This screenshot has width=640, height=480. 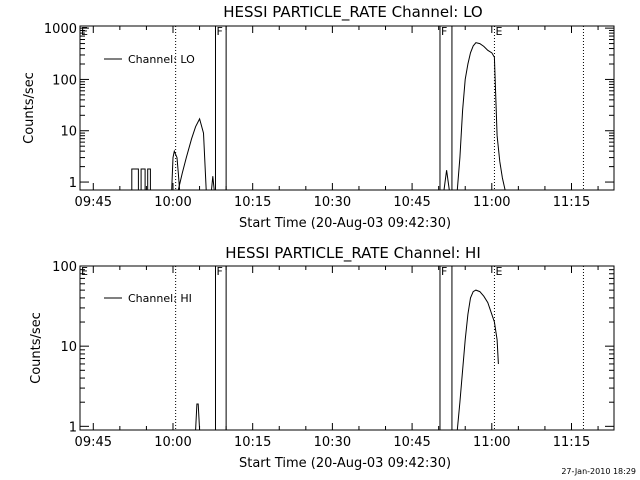 I want to click on legend: Channel: HI, so click(x=148, y=298).